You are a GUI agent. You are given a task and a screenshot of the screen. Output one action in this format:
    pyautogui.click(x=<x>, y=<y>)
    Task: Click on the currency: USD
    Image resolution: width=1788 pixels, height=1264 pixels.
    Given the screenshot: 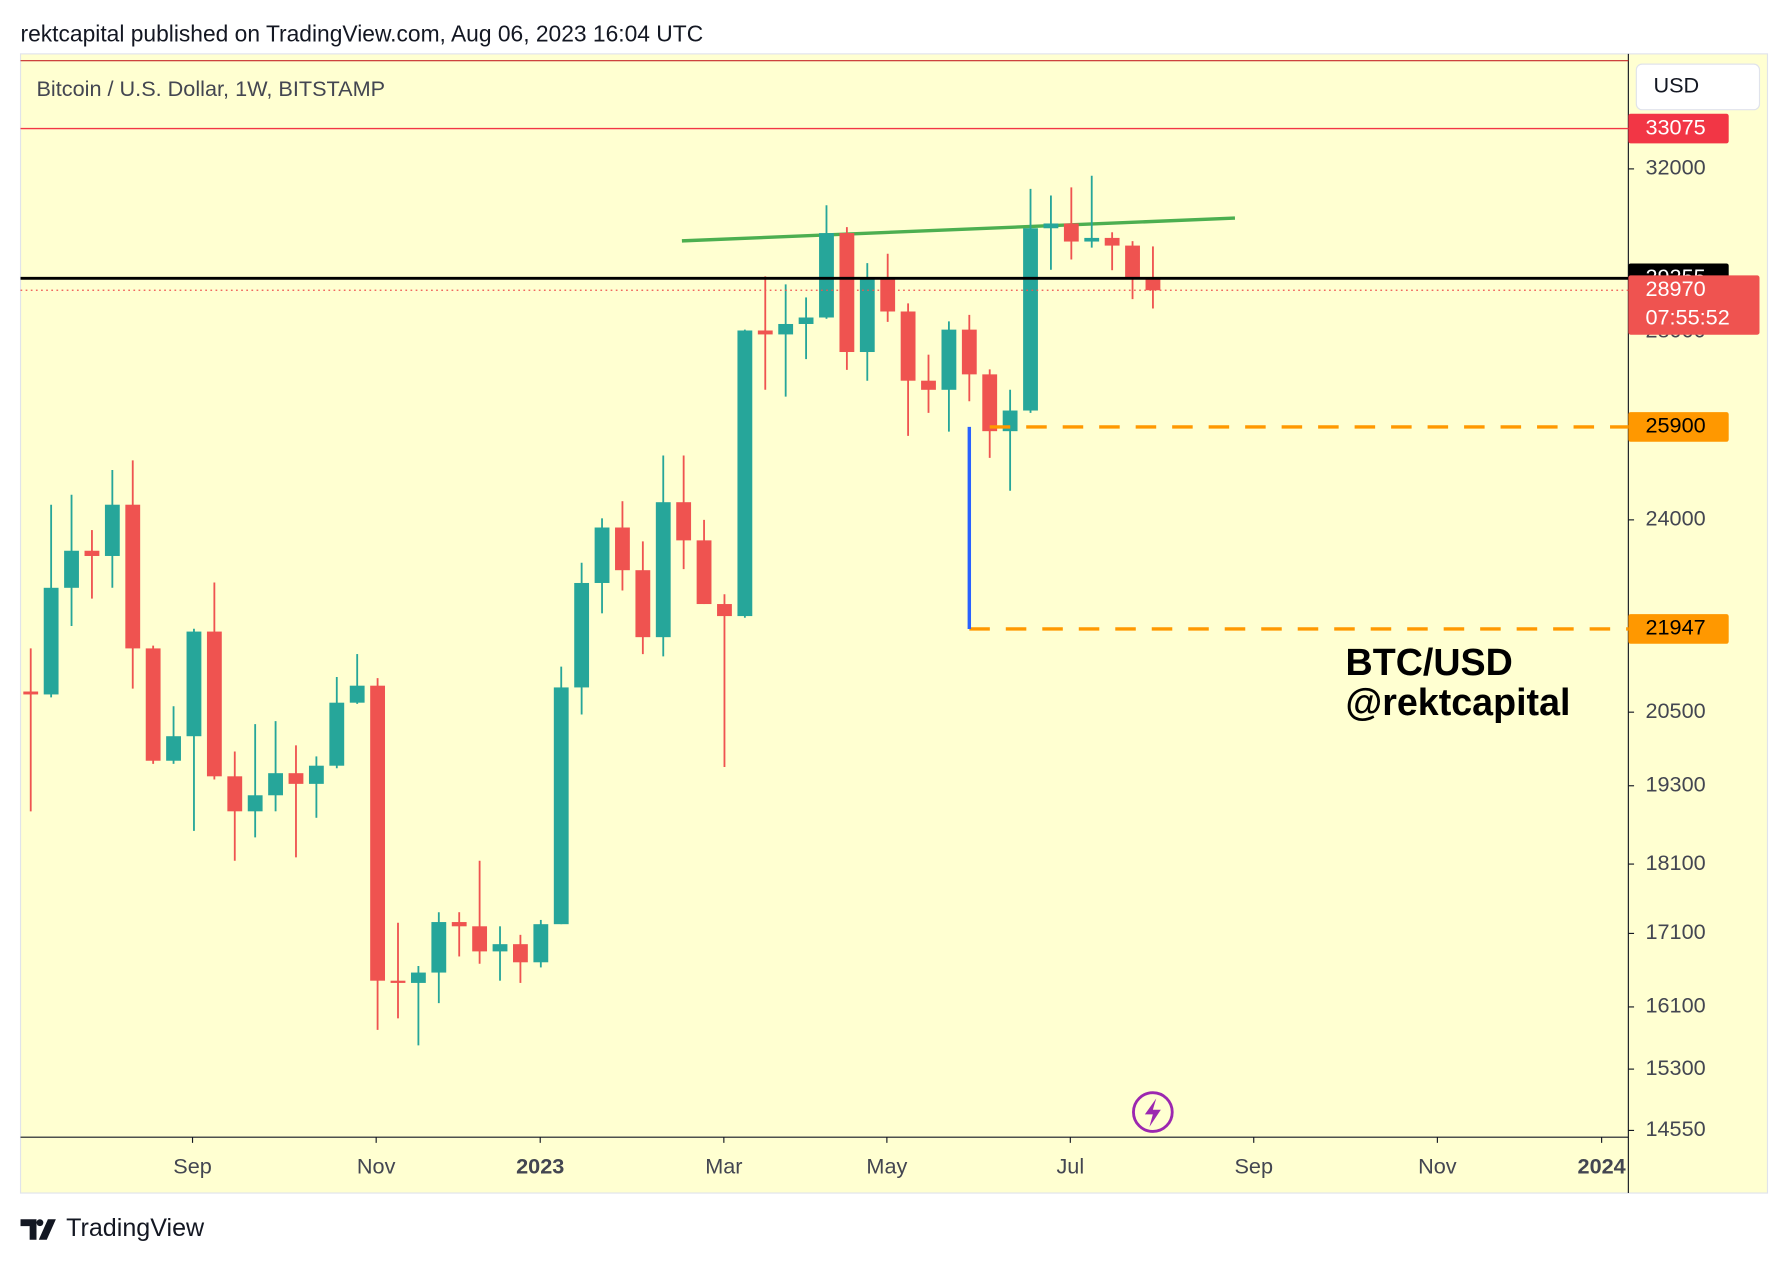 What is the action you would take?
    pyautogui.click(x=1676, y=85)
    